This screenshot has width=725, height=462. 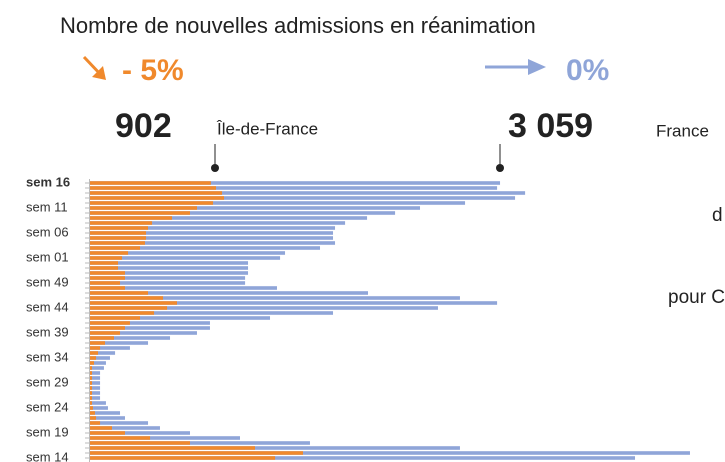 I want to click on y-tick-label: sem 24, so click(x=47, y=406).